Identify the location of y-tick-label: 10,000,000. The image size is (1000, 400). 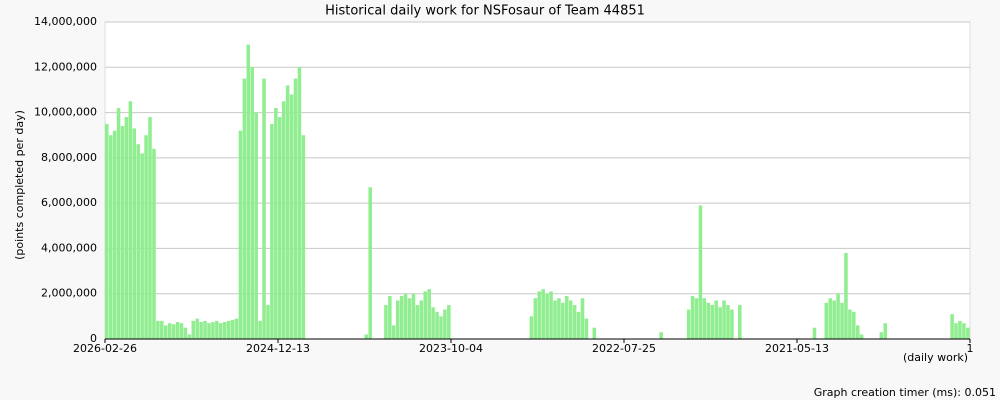
(65, 112).